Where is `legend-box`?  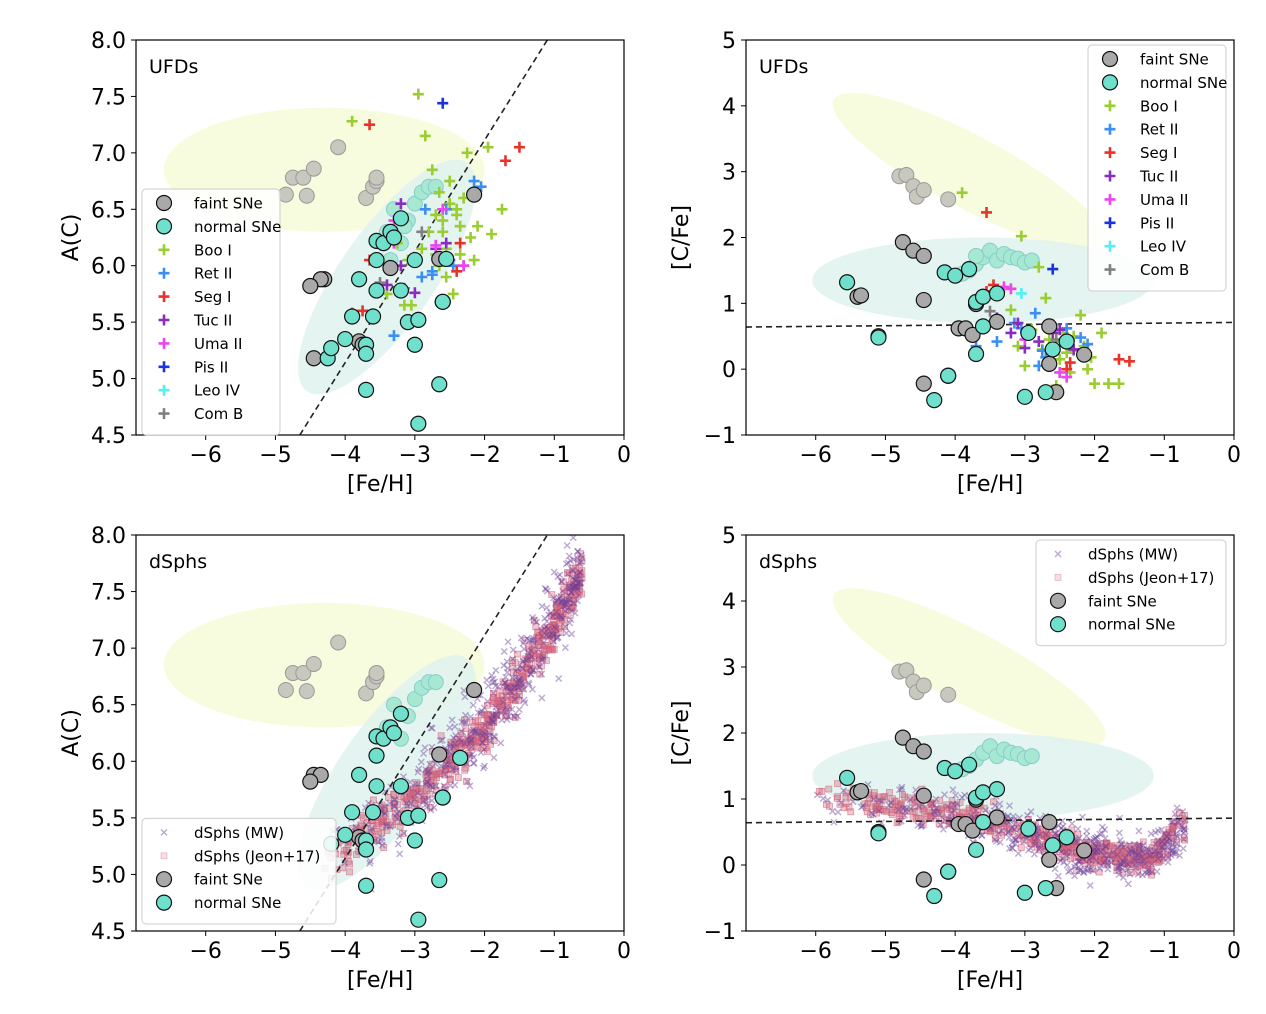 legend-box is located at coordinates (1157, 168).